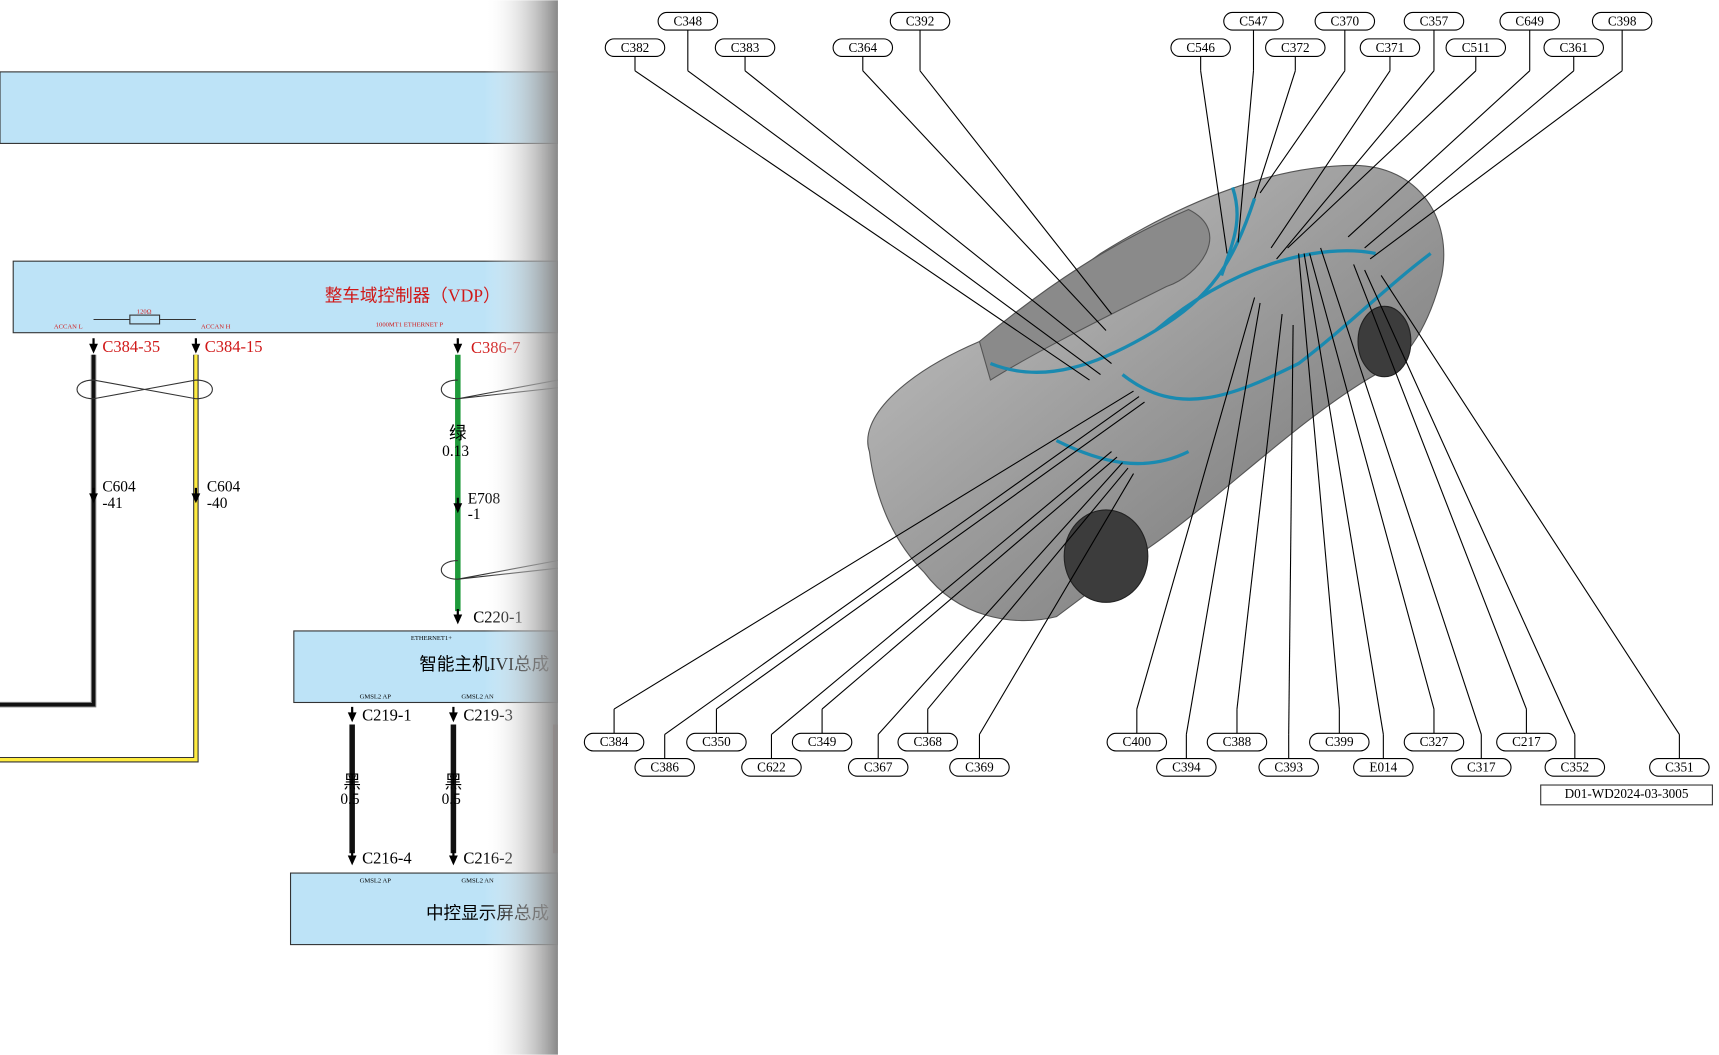 This screenshot has height=1055, width=1719. I want to click on schematic-label: C219-1, so click(387, 715).